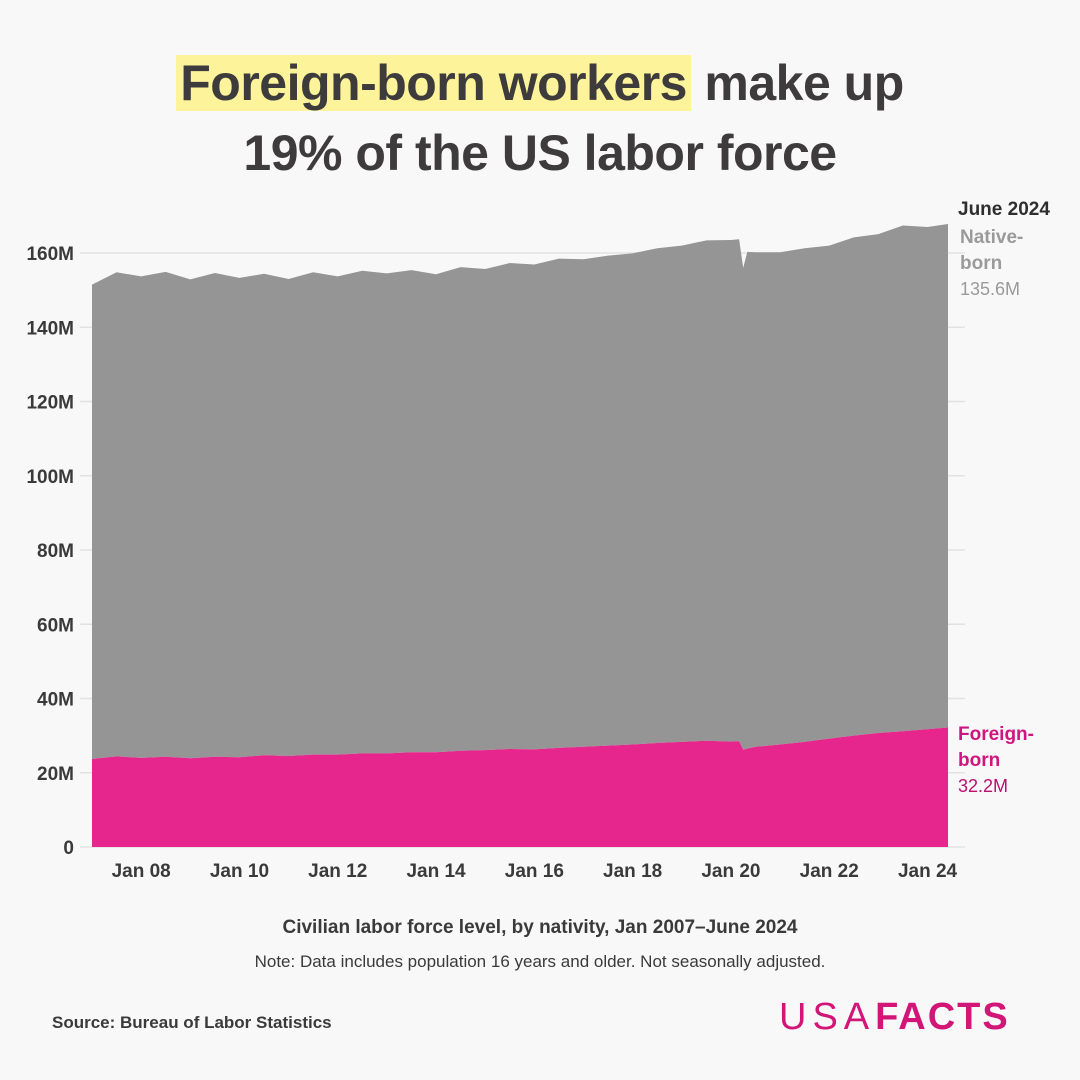 This screenshot has width=1080, height=1080. Describe the element at coordinates (436, 871) in the screenshot. I see `x-tick-label: Jan 14` at that location.